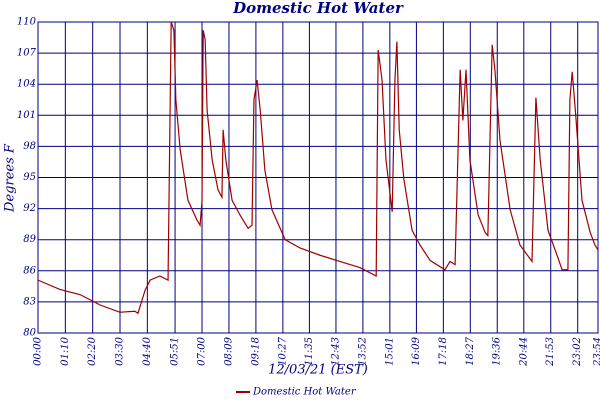 The image size is (600, 400). Describe the element at coordinates (577, 352) in the screenshot. I see `x-tick-label: 23:02` at that location.